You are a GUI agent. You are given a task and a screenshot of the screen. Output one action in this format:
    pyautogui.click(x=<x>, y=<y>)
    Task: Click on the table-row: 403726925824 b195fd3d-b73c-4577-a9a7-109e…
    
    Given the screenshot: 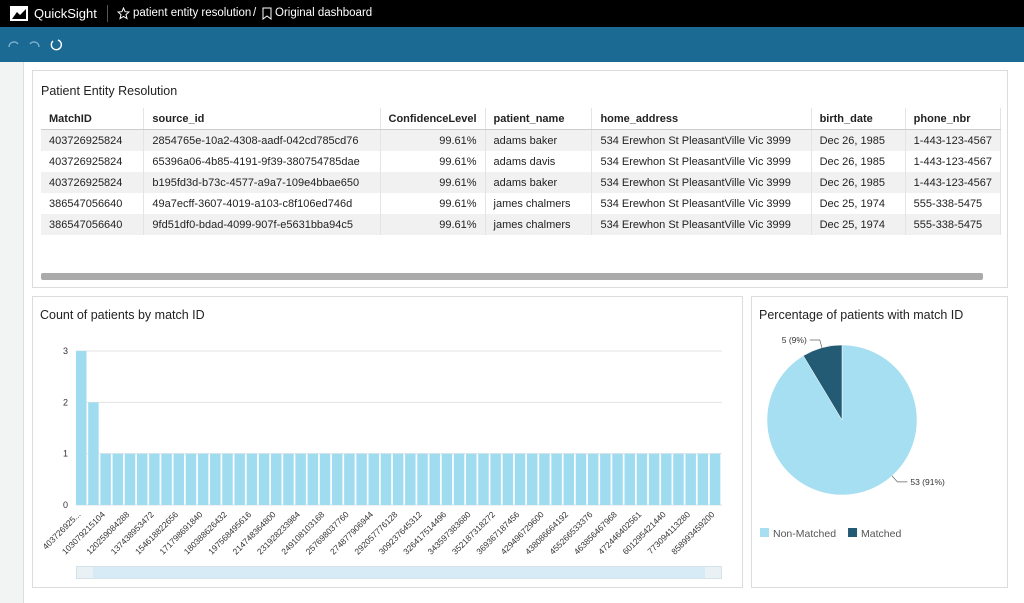 What is the action you would take?
    pyautogui.click(x=521, y=182)
    